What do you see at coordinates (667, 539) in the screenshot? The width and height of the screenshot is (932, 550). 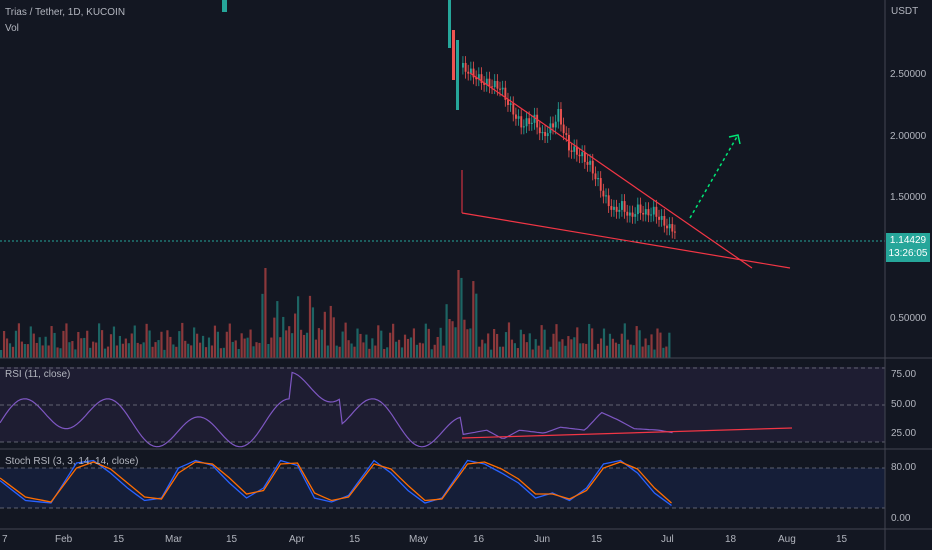 I see `time-label: Jul` at bounding box center [667, 539].